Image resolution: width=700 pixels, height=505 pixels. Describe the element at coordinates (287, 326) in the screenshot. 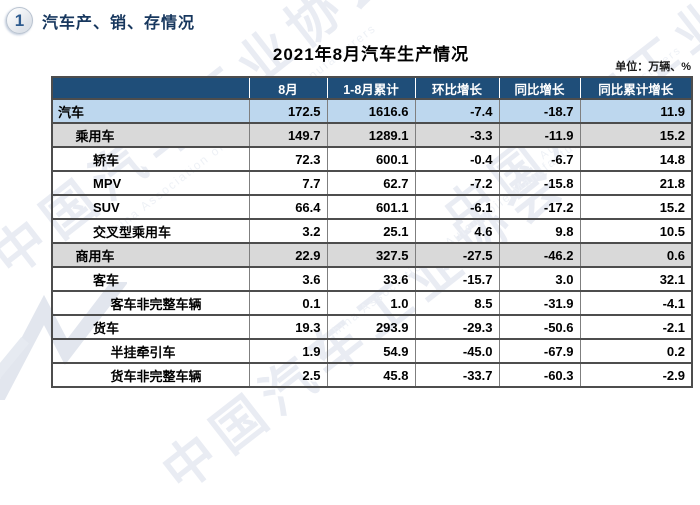

I see `value-cell: 19.3` at that location.